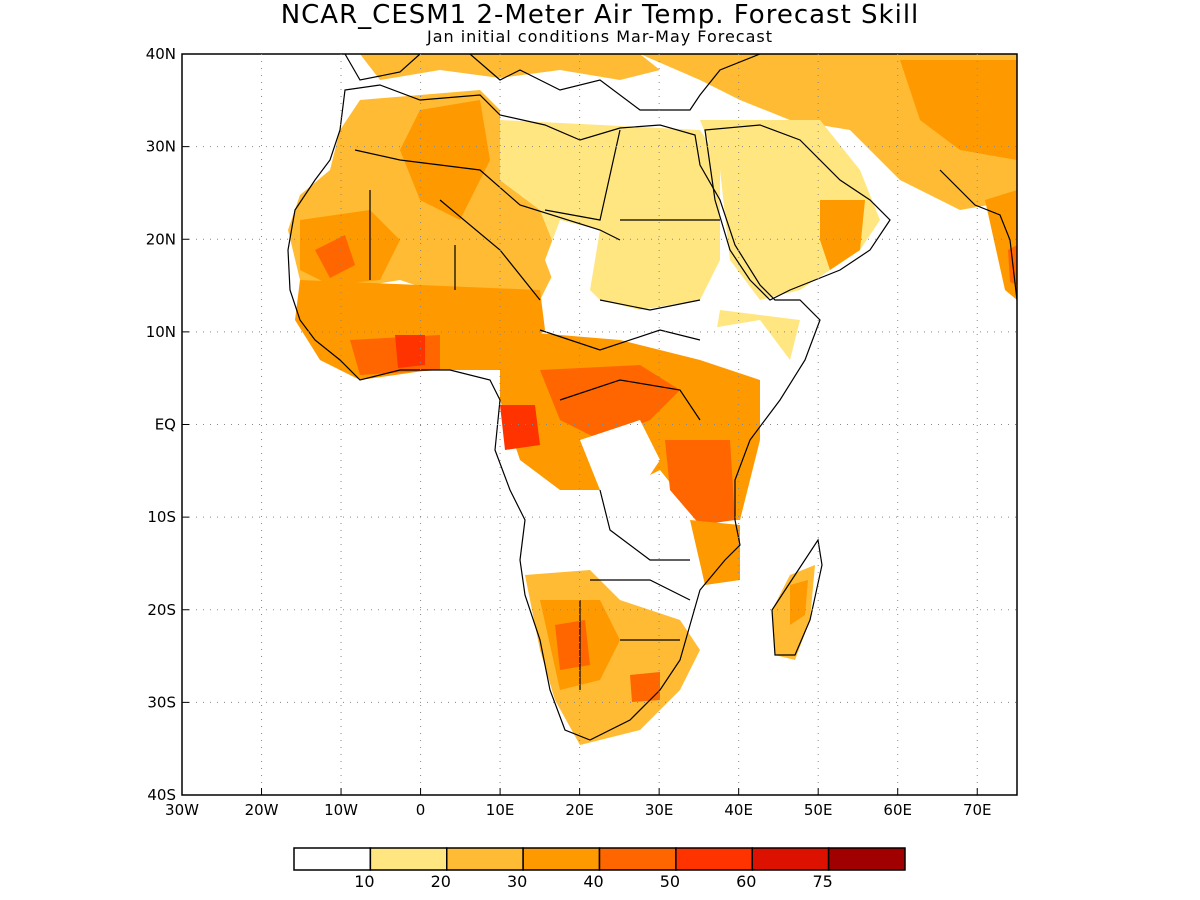  I want to click on colorbar-level-label: 50, so click(670, 881).